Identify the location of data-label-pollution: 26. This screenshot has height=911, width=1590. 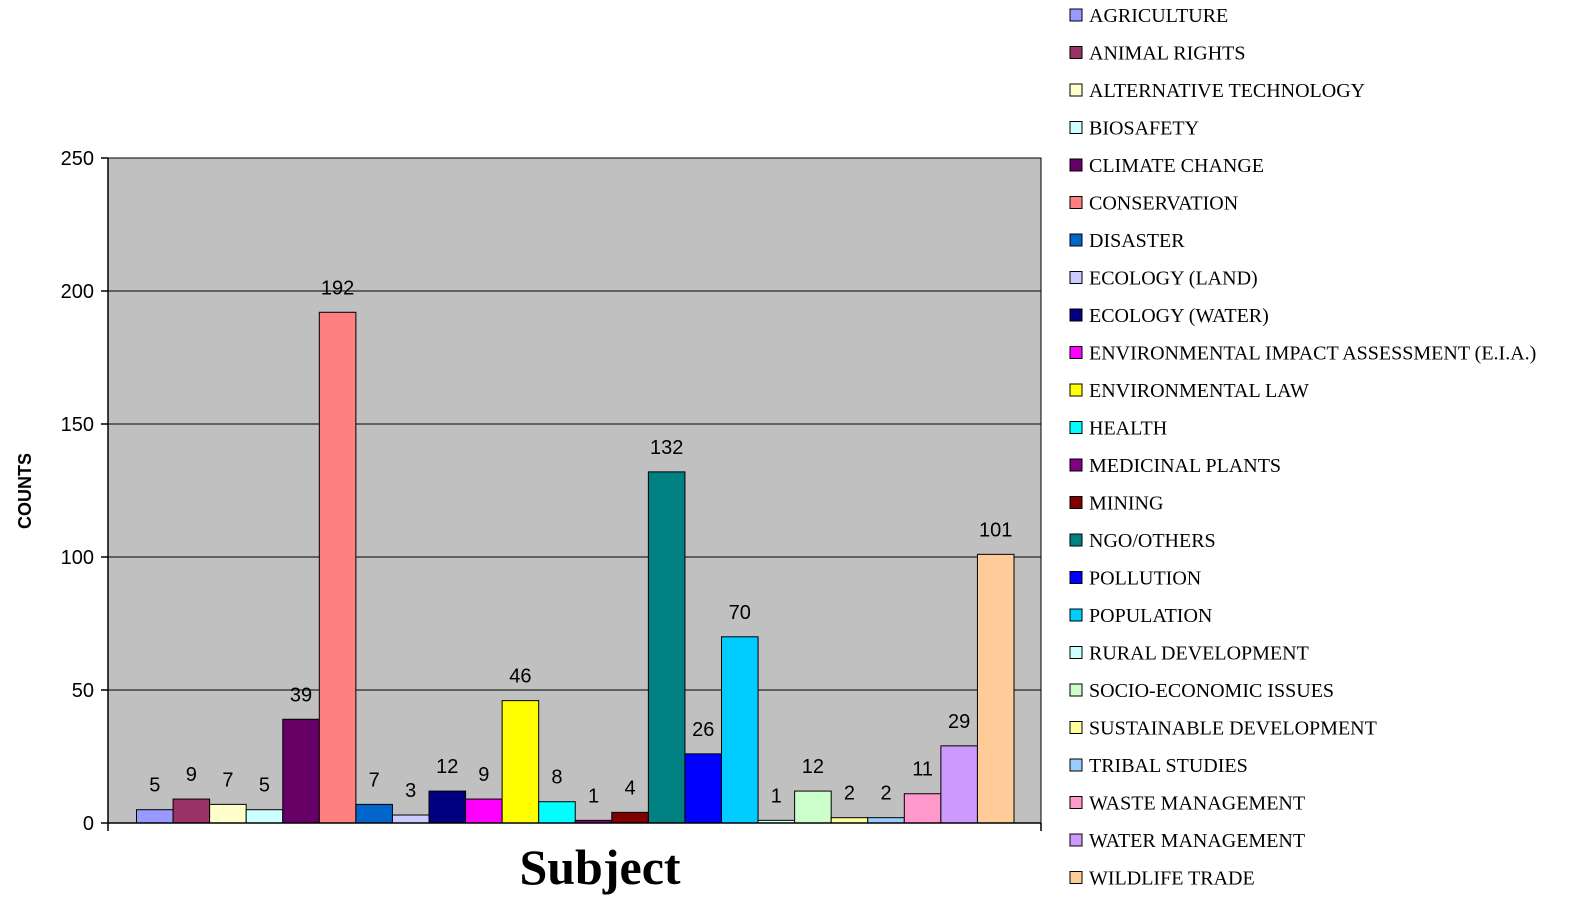
(703, 730).